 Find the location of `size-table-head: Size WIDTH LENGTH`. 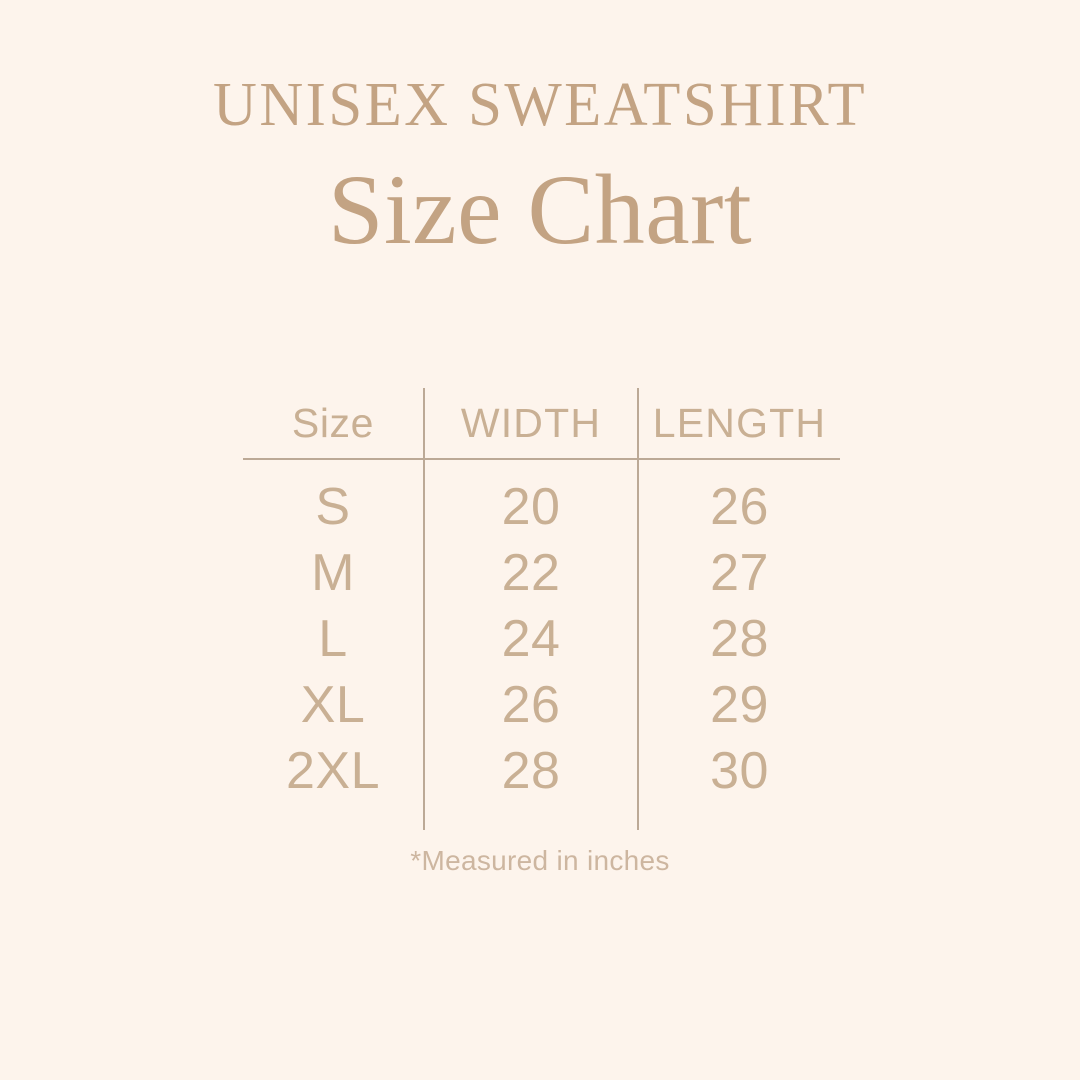

size-table-head: Size WIDTH LENGTH is located at coordinates (541, 424).